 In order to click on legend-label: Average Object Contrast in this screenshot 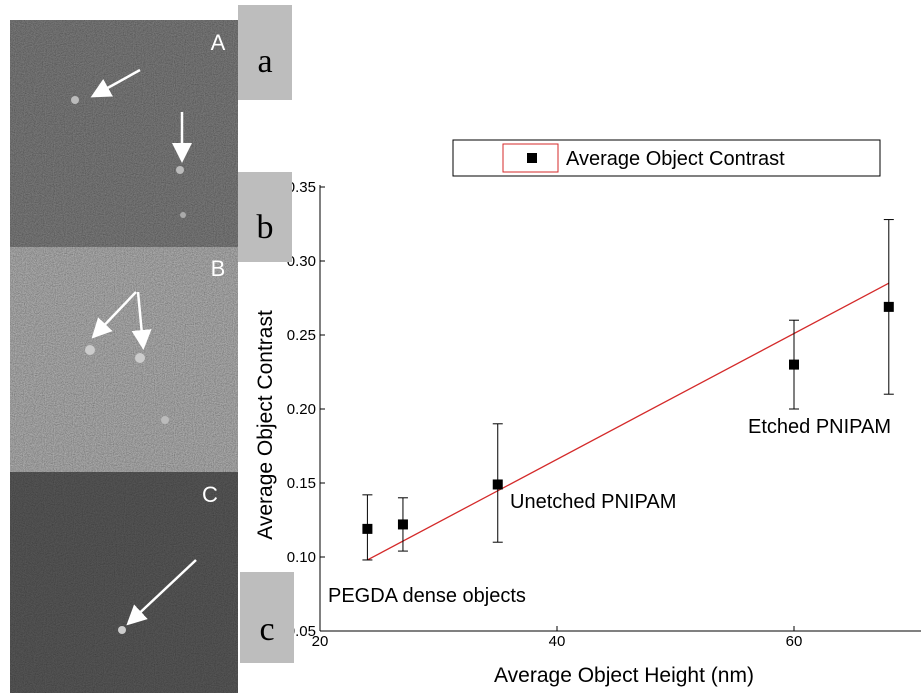, I will do `click(675, 159)`.